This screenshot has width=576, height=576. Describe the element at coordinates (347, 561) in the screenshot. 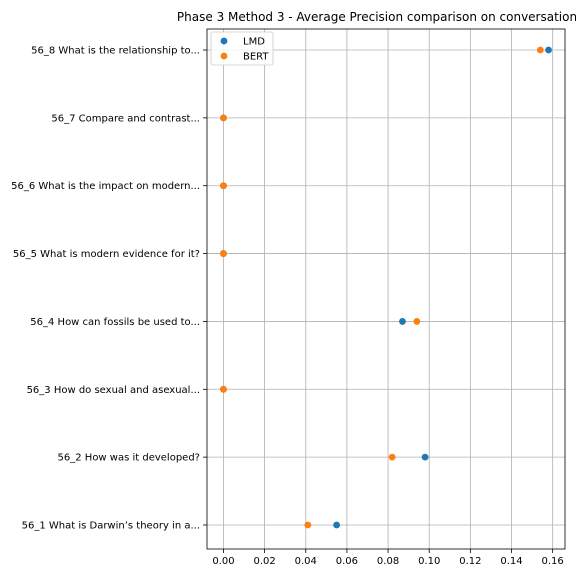

I see `x-tick-label: 0.06` at that location.